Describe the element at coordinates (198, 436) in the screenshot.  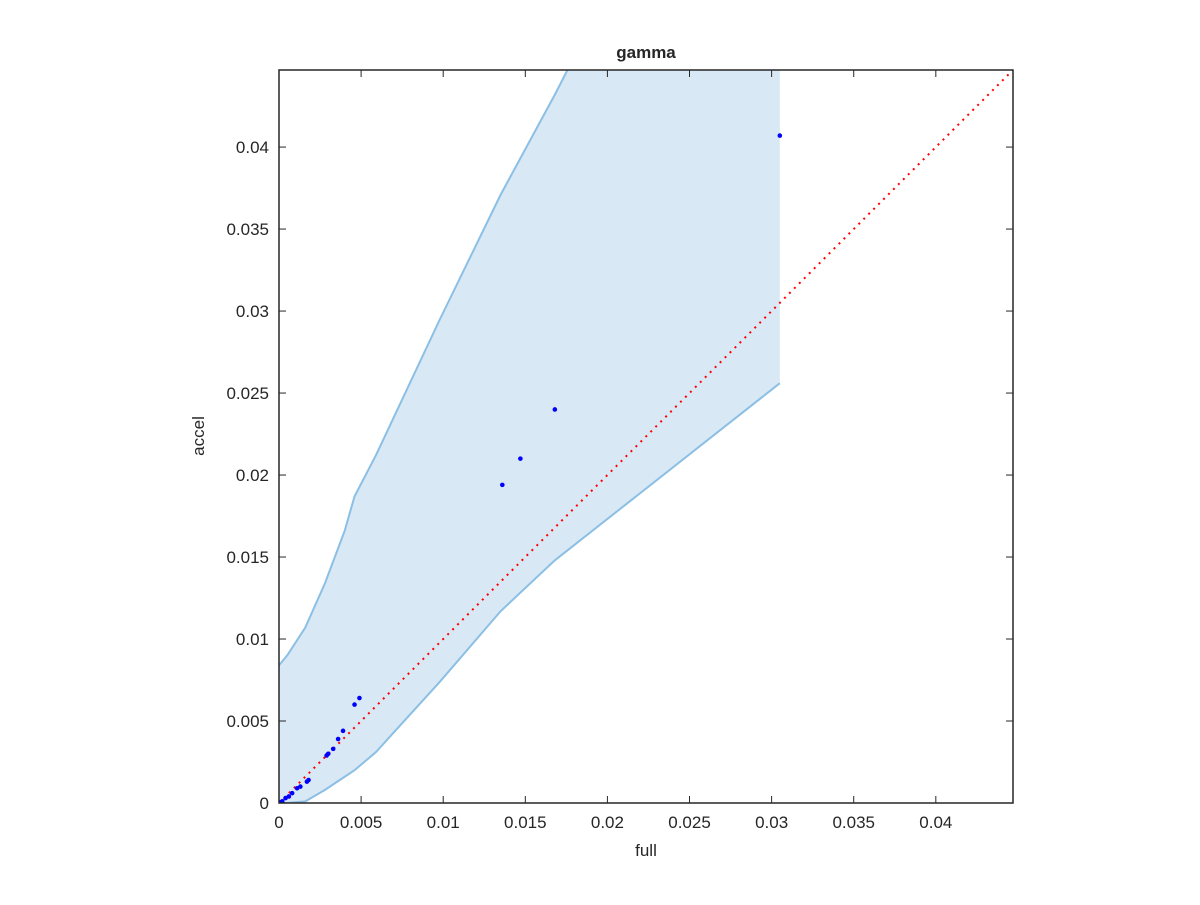
I see `y-axis-label: accel` at that location.